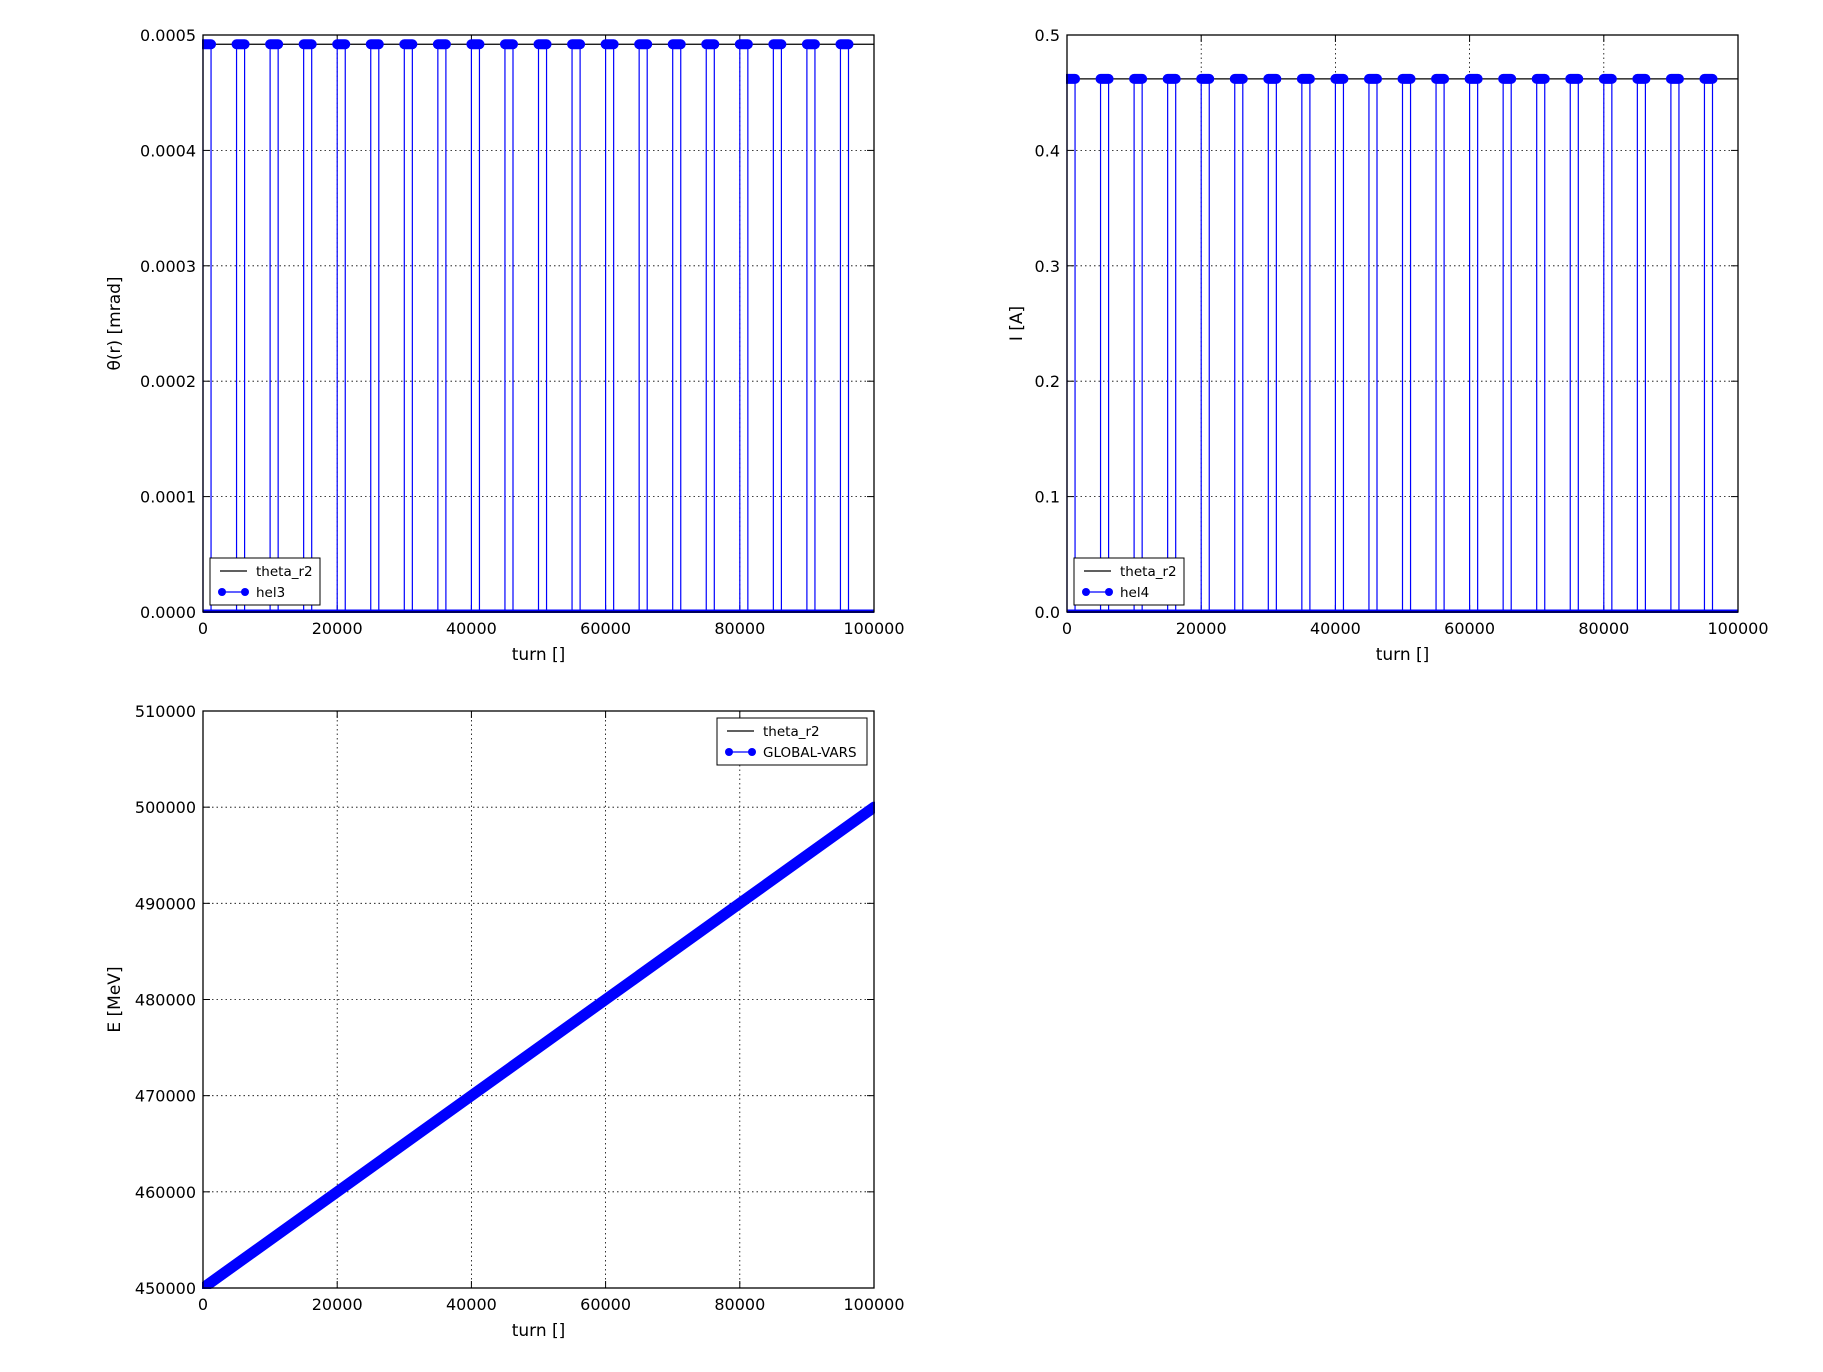 The width and height of the screenshot is (1823, 1372). Describe the element at coordinates (168, 381) in the screenshot. I see `y-tick-label: 0.0002` at that location.